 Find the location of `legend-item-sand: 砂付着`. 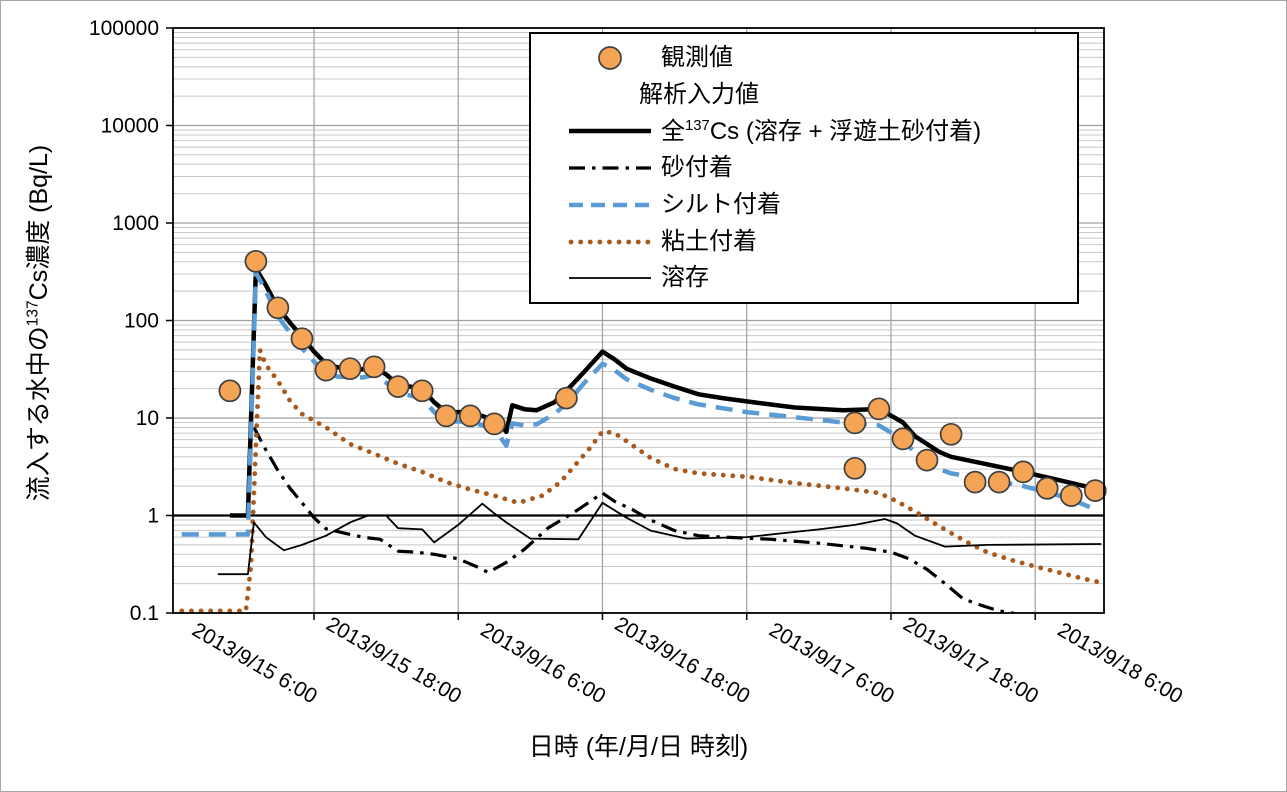

legend-item-sand: 砂付着 is located at coordinates (804, 168).